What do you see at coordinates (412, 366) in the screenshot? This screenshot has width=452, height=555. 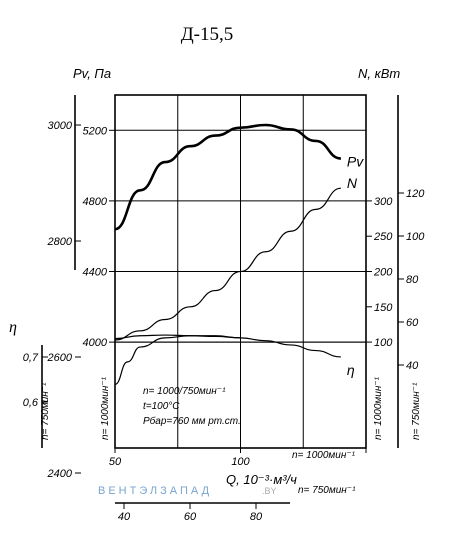 I see `tick-label-n750: 40` at bounding box center [412, 366].